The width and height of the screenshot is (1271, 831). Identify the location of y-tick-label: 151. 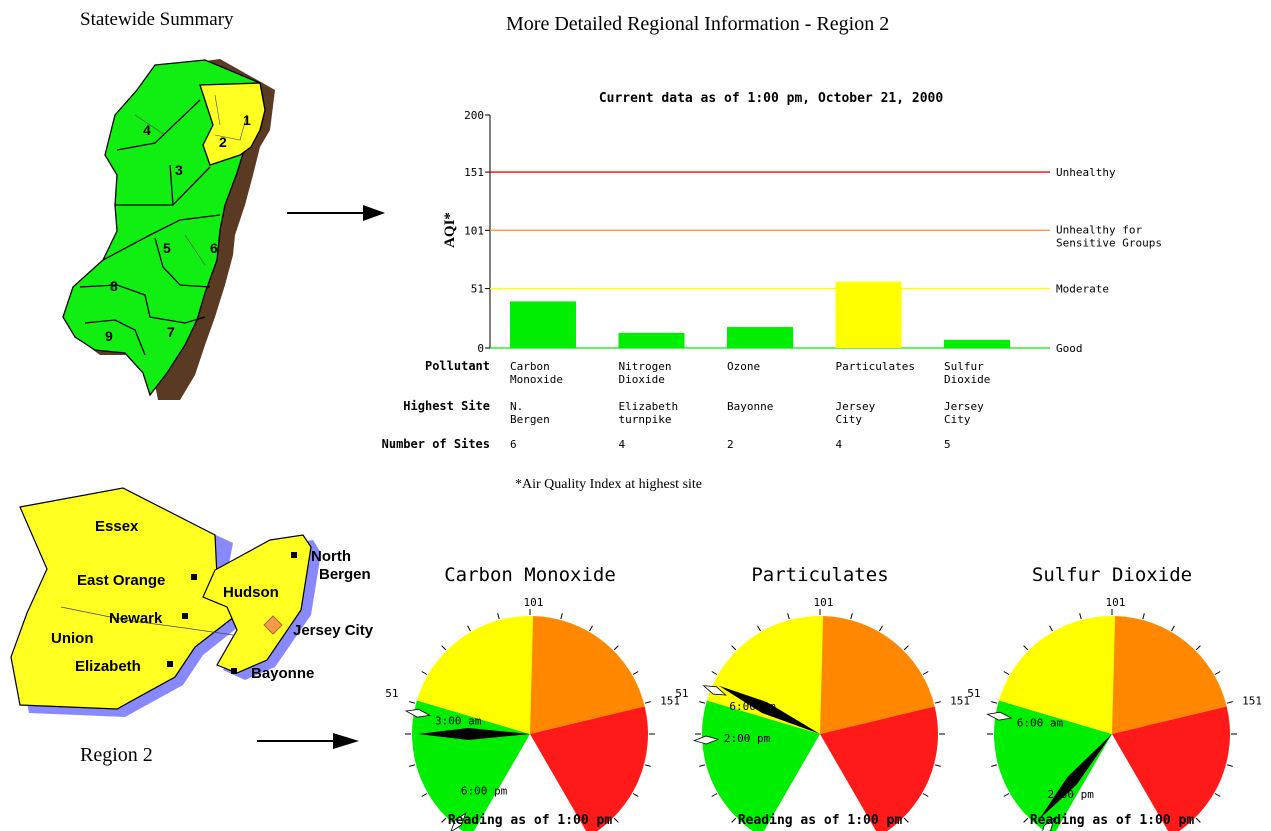
(474, 172).